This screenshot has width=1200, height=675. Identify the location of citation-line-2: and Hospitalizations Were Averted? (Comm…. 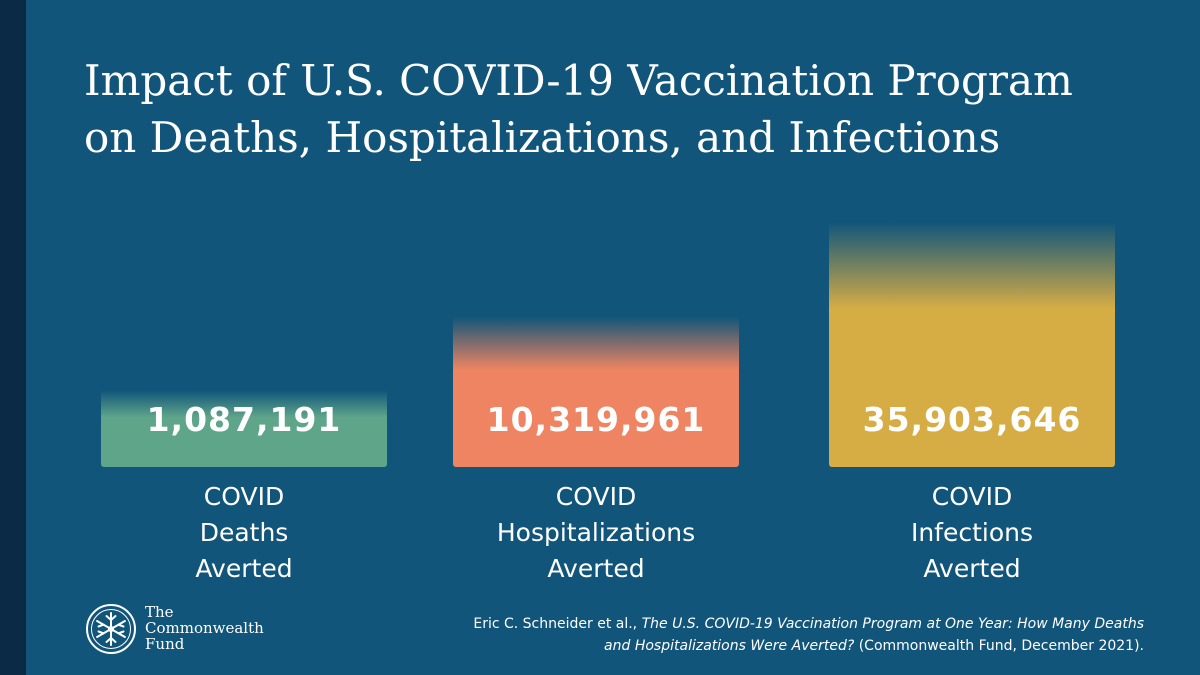
(744, 646).